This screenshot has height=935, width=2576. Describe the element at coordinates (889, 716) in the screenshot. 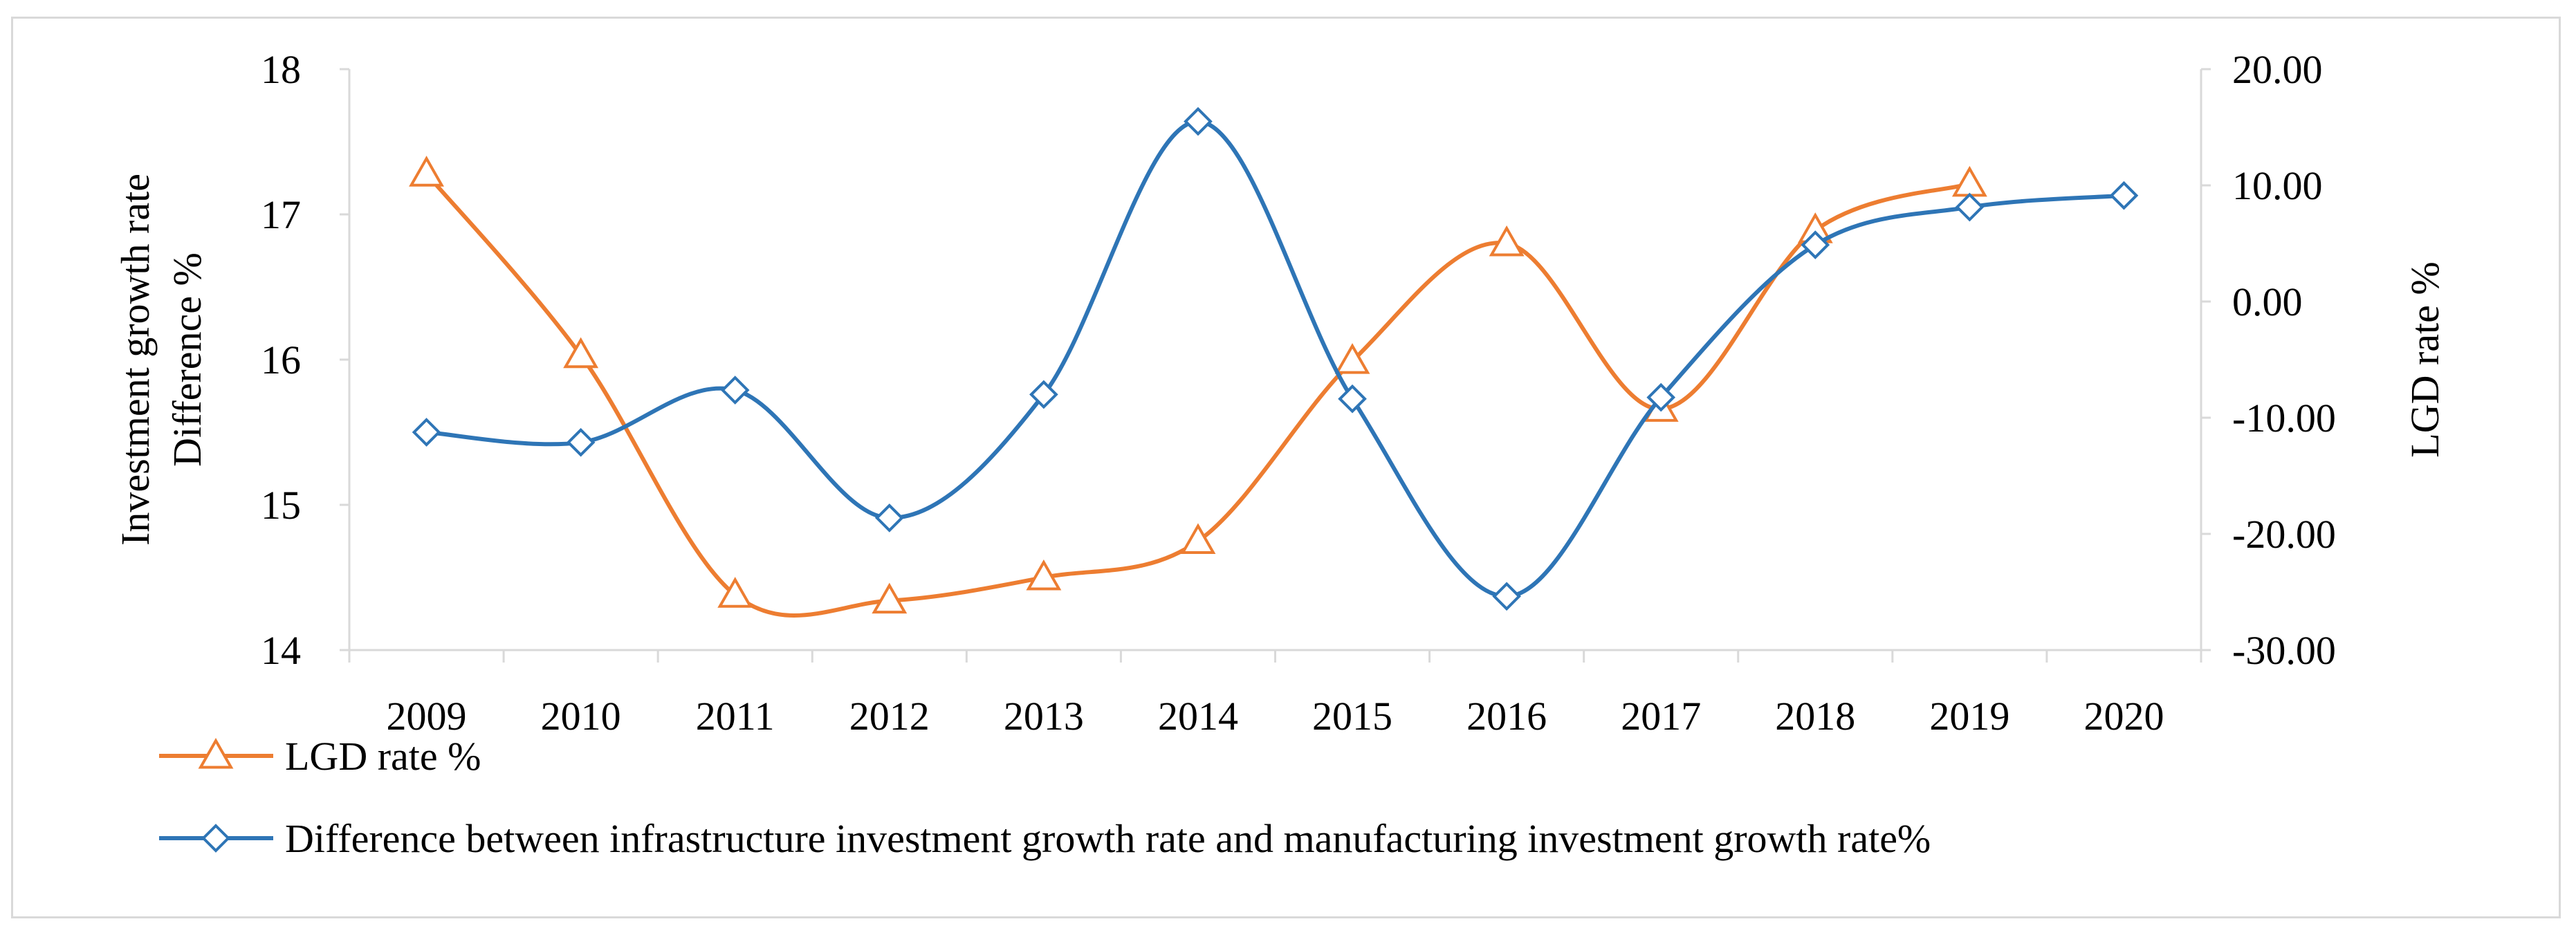

I see `x-tick-label: 2012` at that location.